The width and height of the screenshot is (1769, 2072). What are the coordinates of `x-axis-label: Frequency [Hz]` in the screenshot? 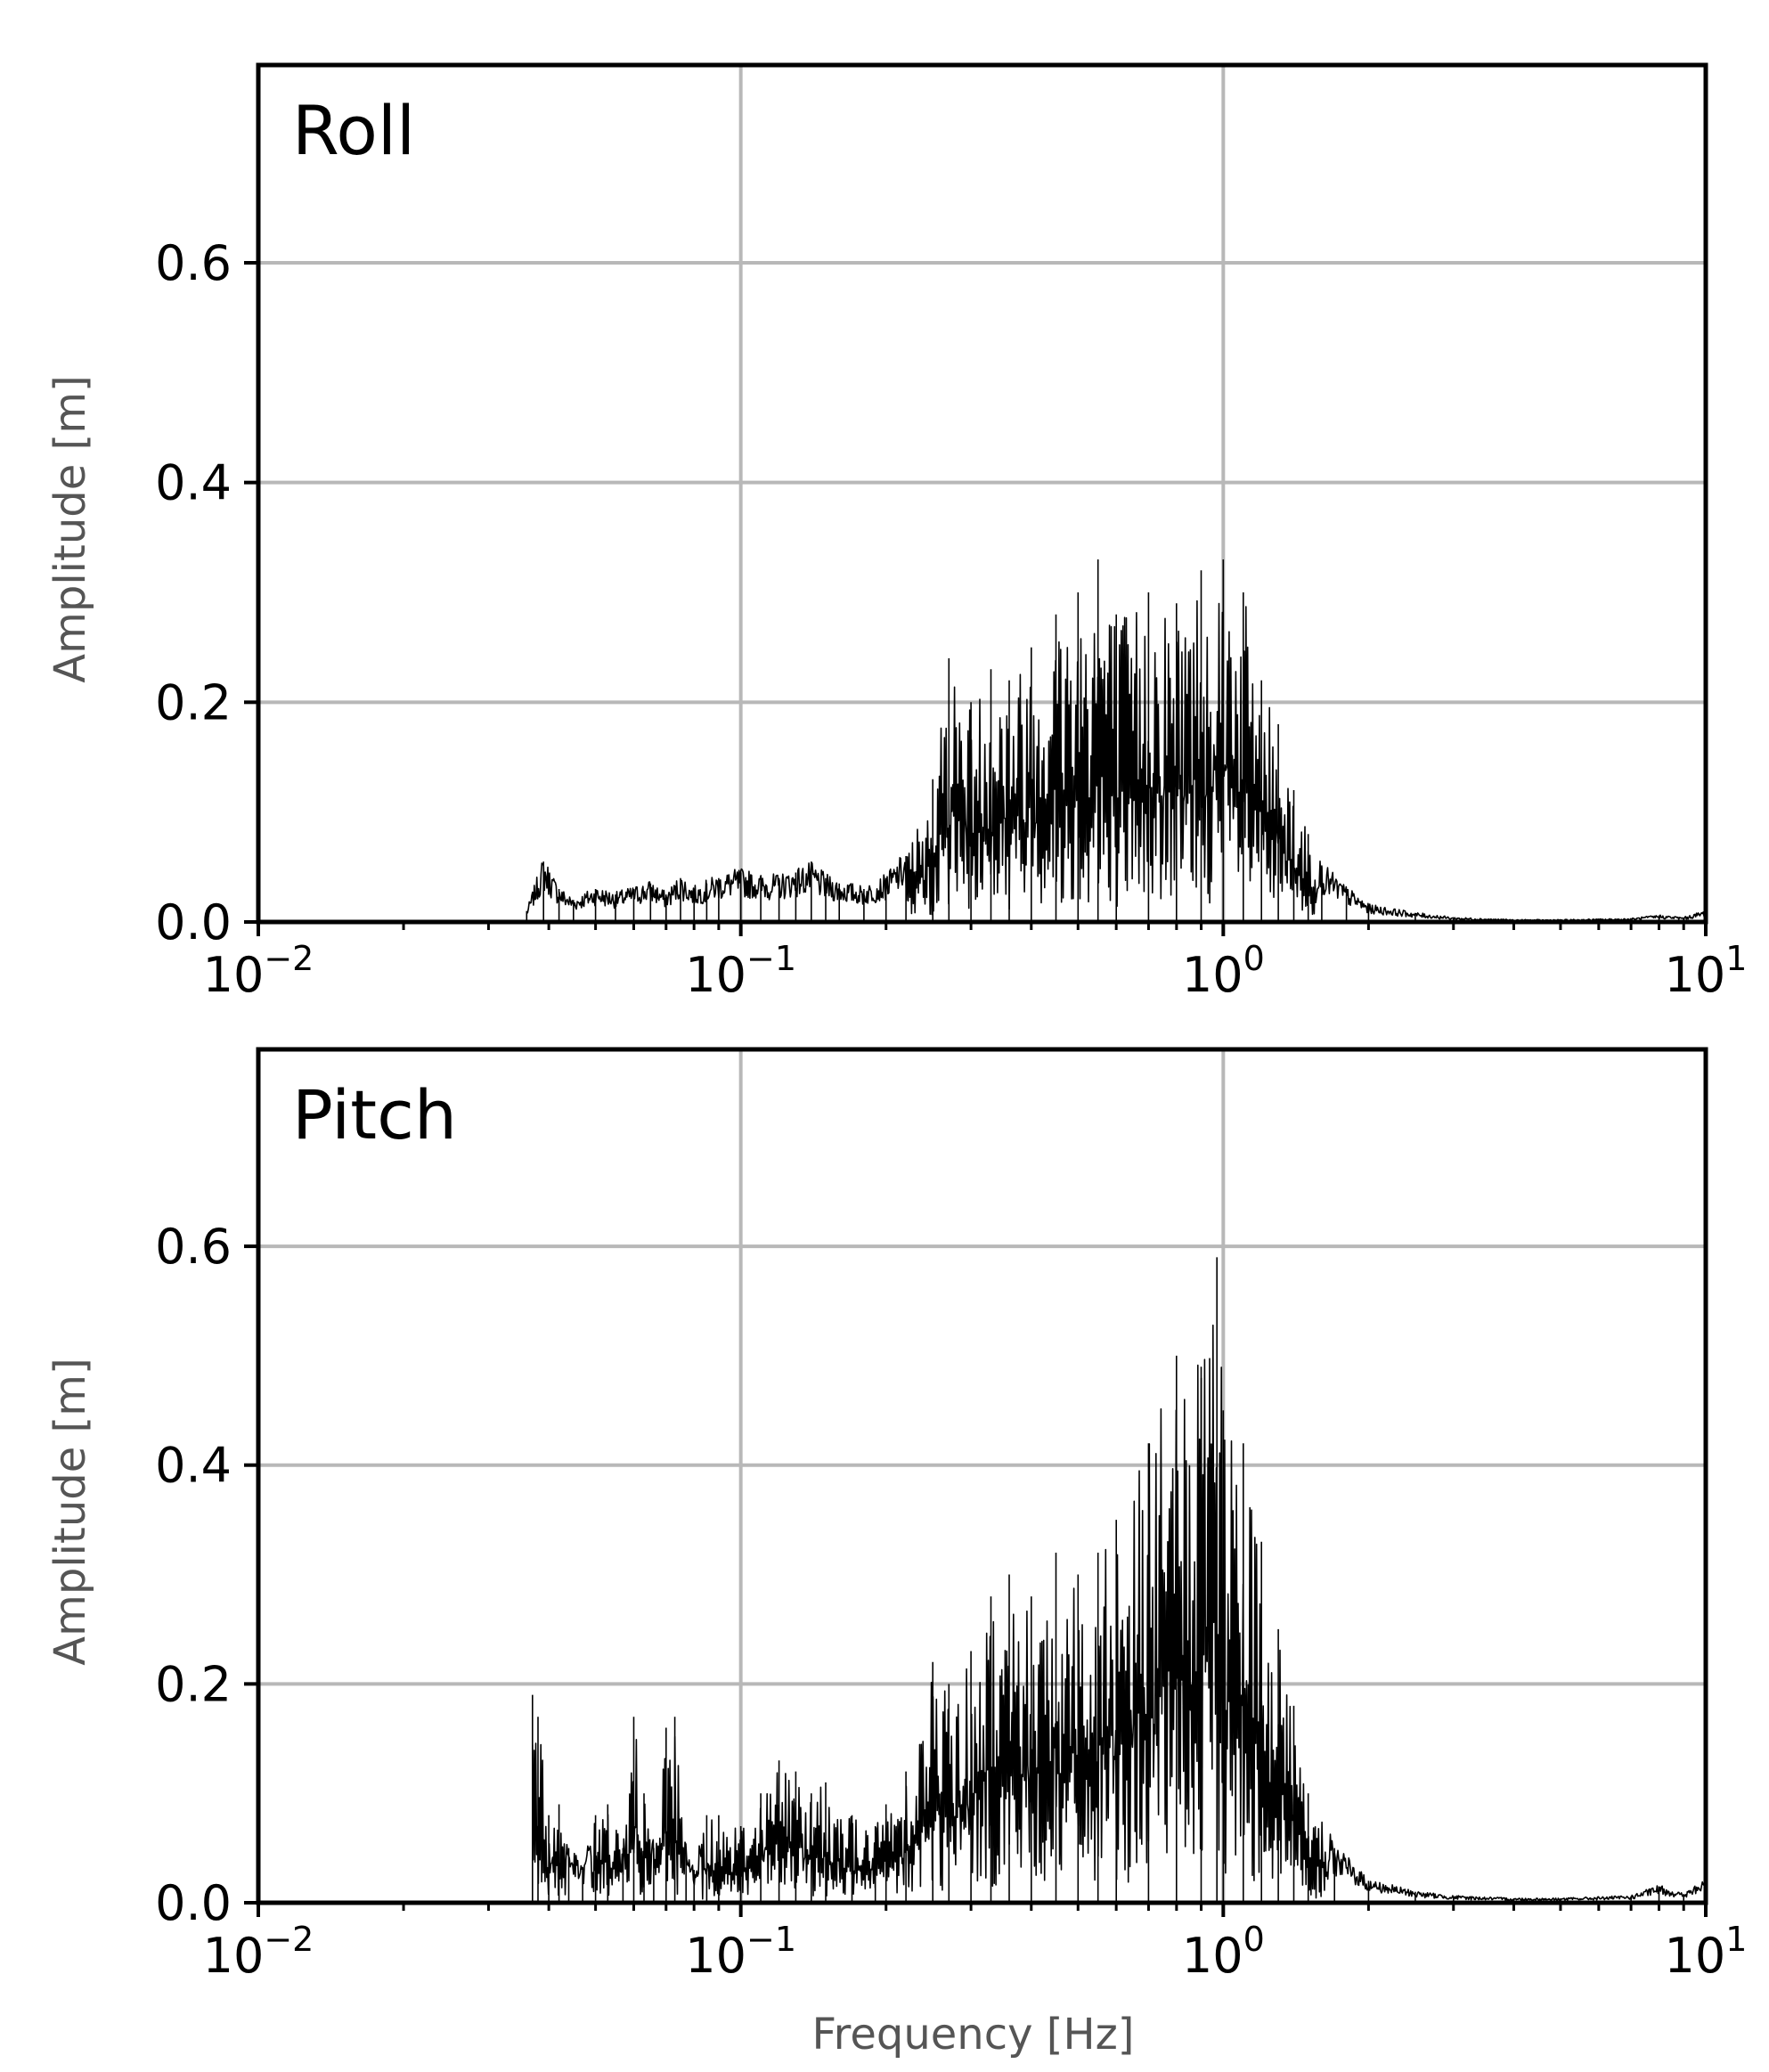 It's located at (973, 2035).